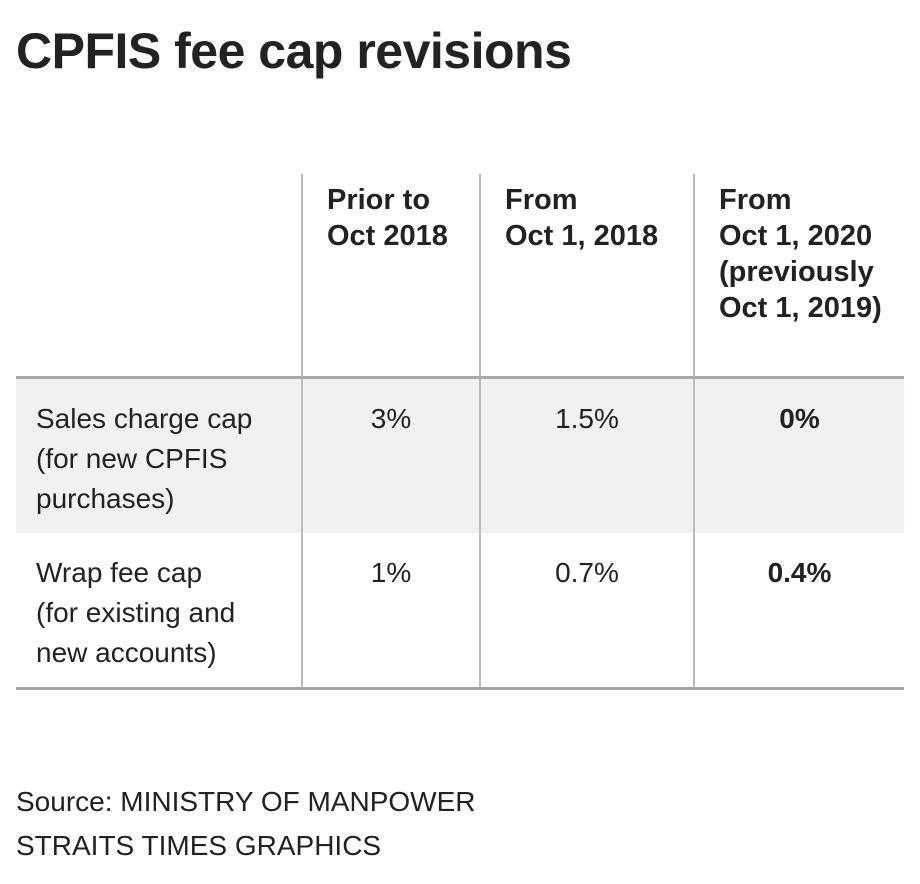 Image resolution: width=920 pixels, height=884 pixels. What do you see at coordinates (586, 610) in the screenshot?
I see `table-cell: 0.7%` at bounding box center [586, 610].